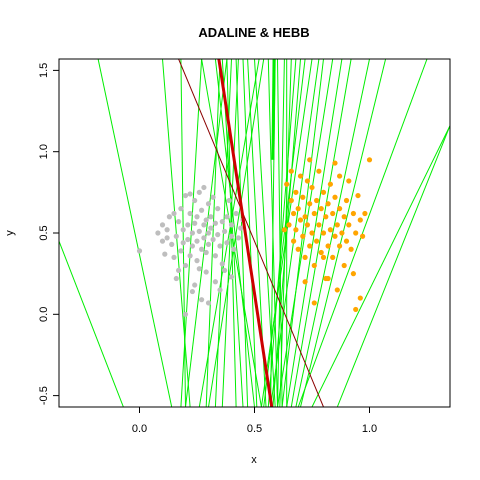 The image size is (480, 480). What do you see at coordinates (44, 70) in the screenshot?
I see `y-tick-label-4: 1.5` at bounding box center [44, 70].